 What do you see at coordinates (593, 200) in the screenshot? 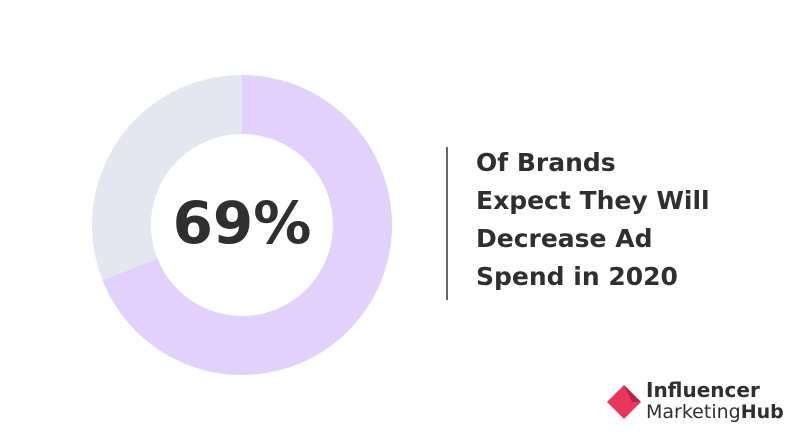
I see `caption-line: Expect They Will` at bounding box center [593, 200].